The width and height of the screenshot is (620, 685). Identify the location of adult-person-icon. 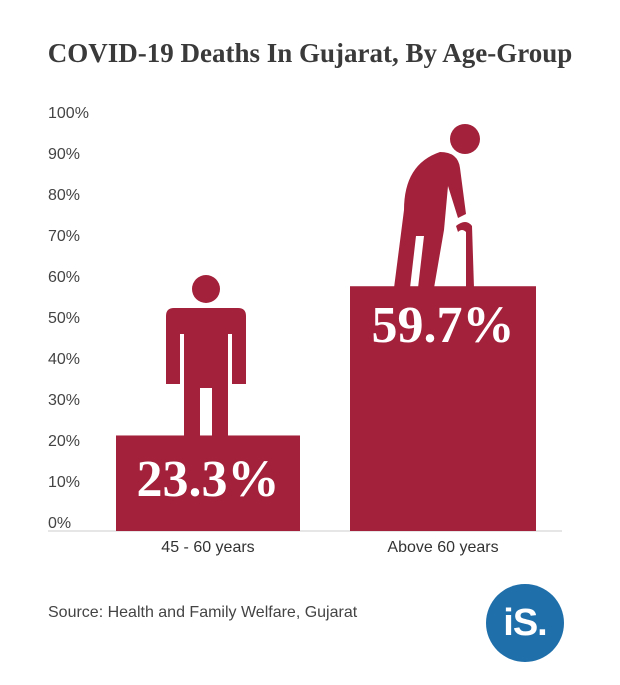
(206, 356).